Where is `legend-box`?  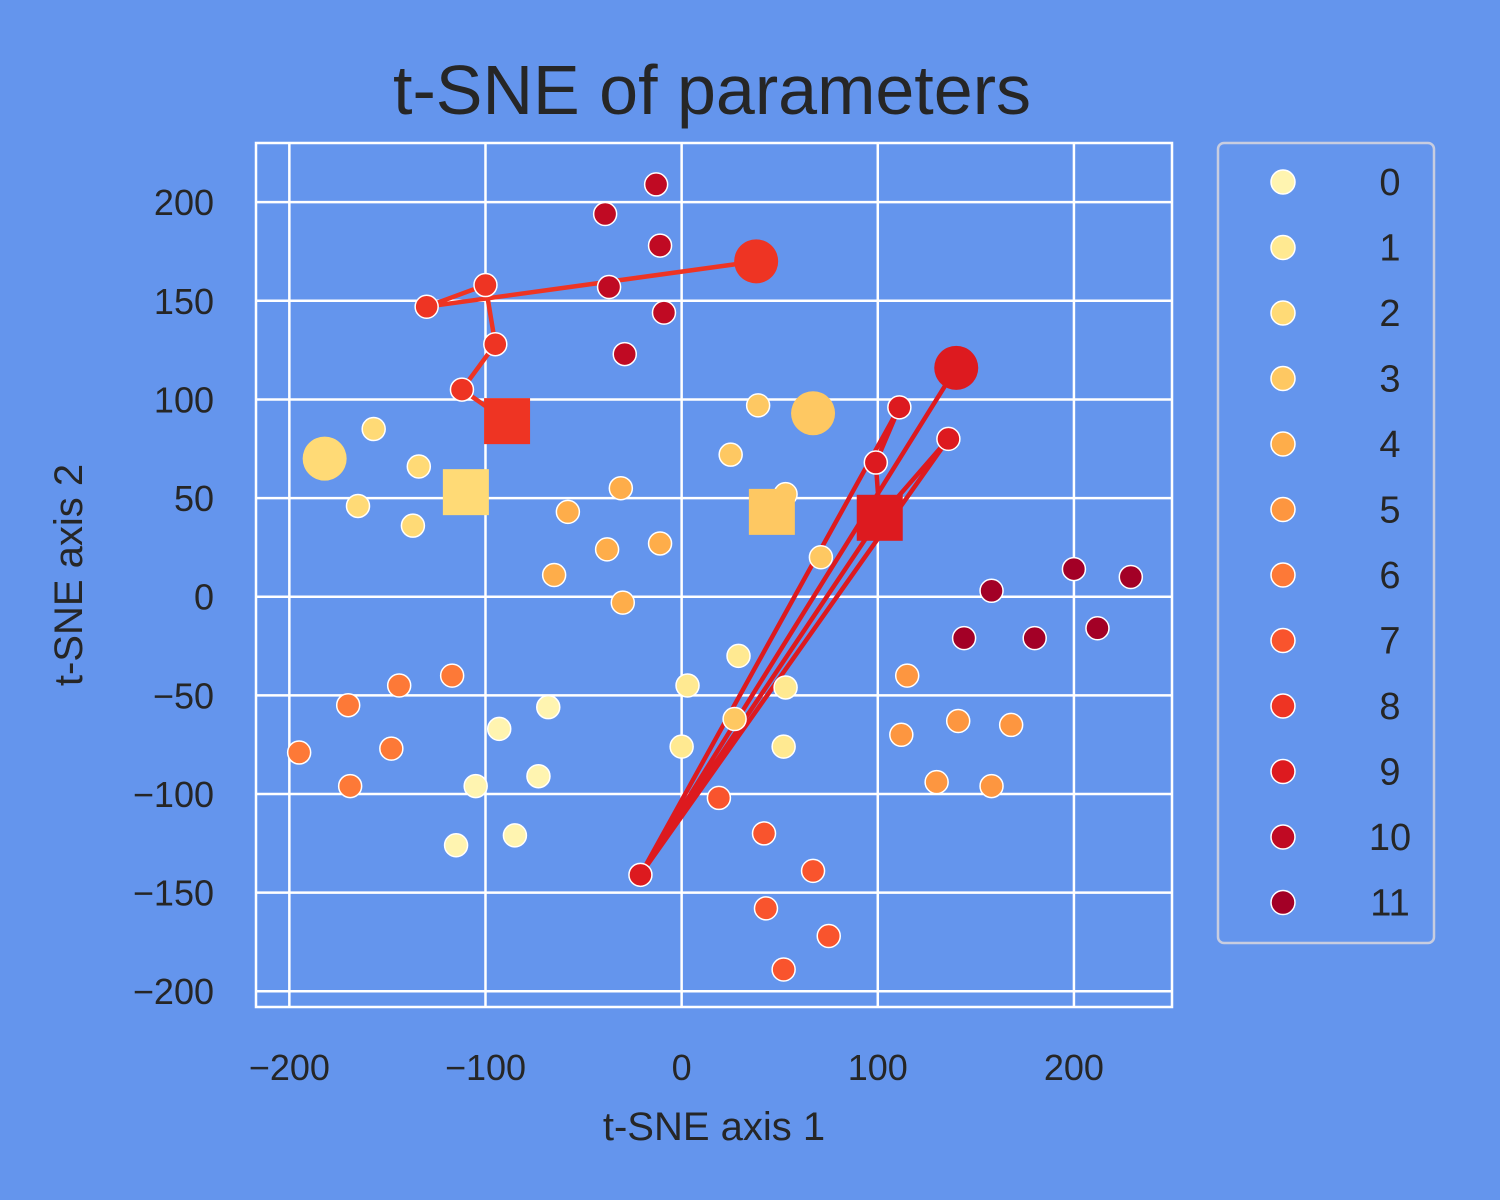 legend-box is located at coordinates (1326, 543).